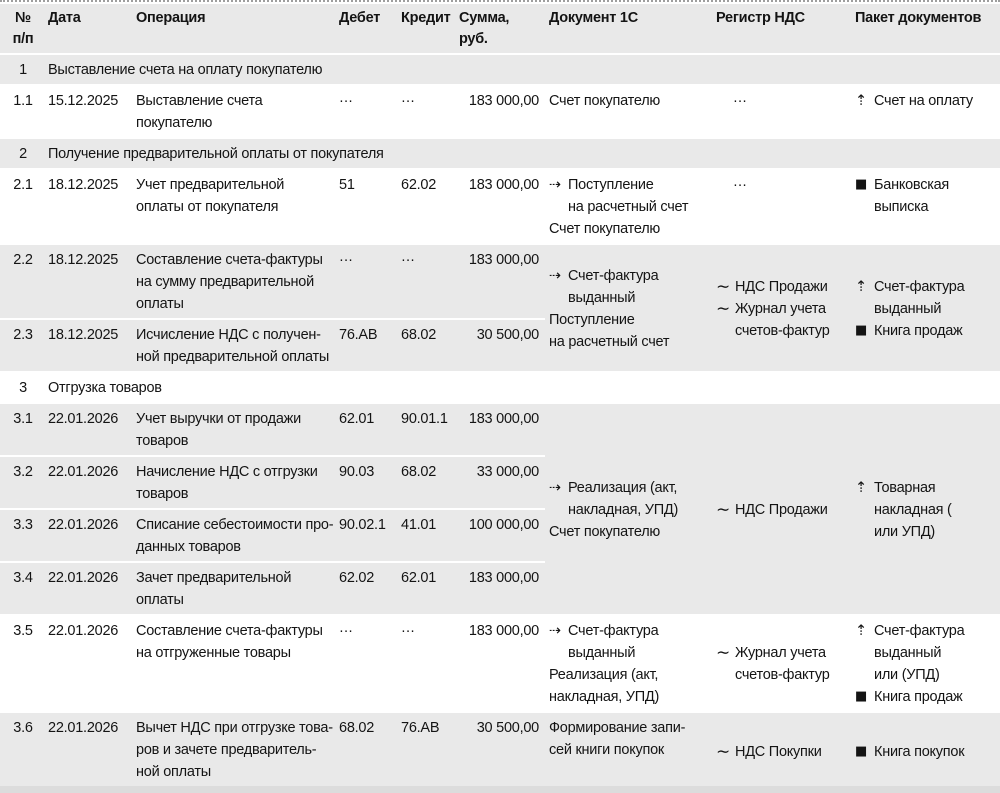  Describe the element at coordinates (523, 386) in the screenshot. I see `section-title: Отгрузка товаров` at that location.